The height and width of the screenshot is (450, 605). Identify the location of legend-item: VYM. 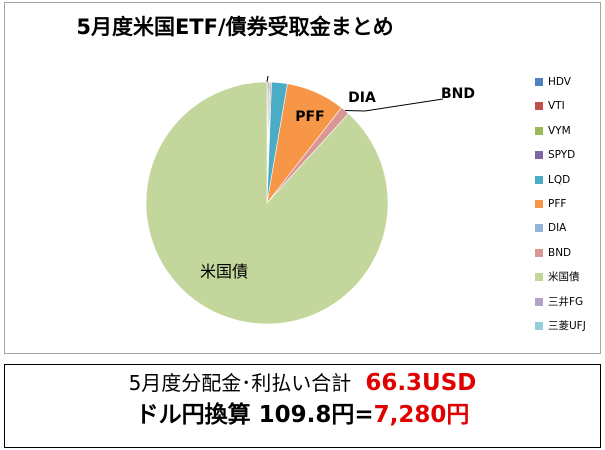
(566, 136).